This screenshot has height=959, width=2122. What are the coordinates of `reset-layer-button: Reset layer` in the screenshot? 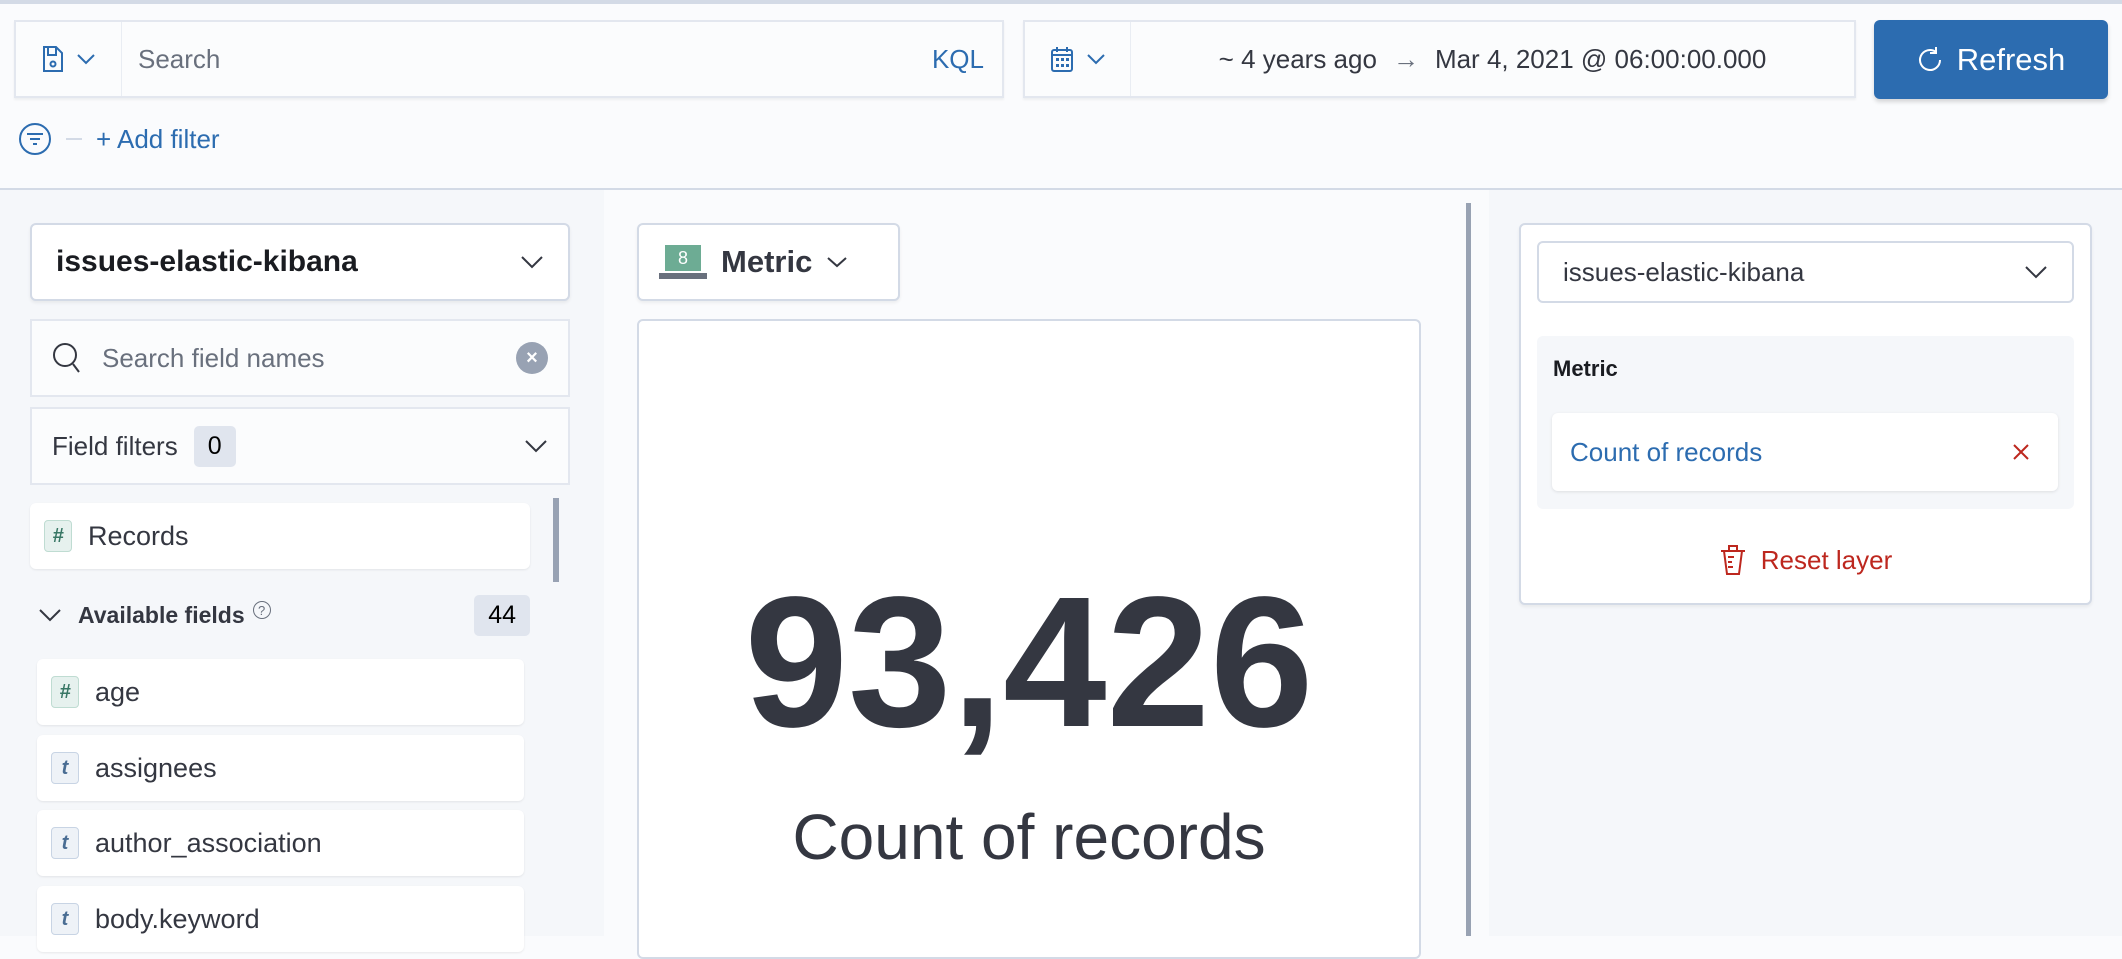 It's located at (1805, 560).